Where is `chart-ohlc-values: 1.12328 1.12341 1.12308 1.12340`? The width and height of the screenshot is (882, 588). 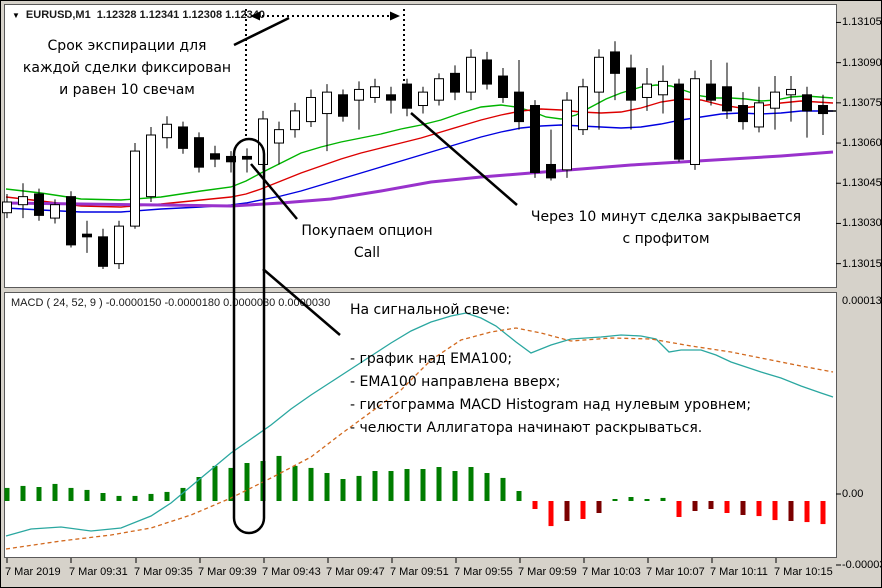
chart-ohlc-values: 1.12328 1.12341 1.12308 1.12340 is located at coordinates (180, 15).